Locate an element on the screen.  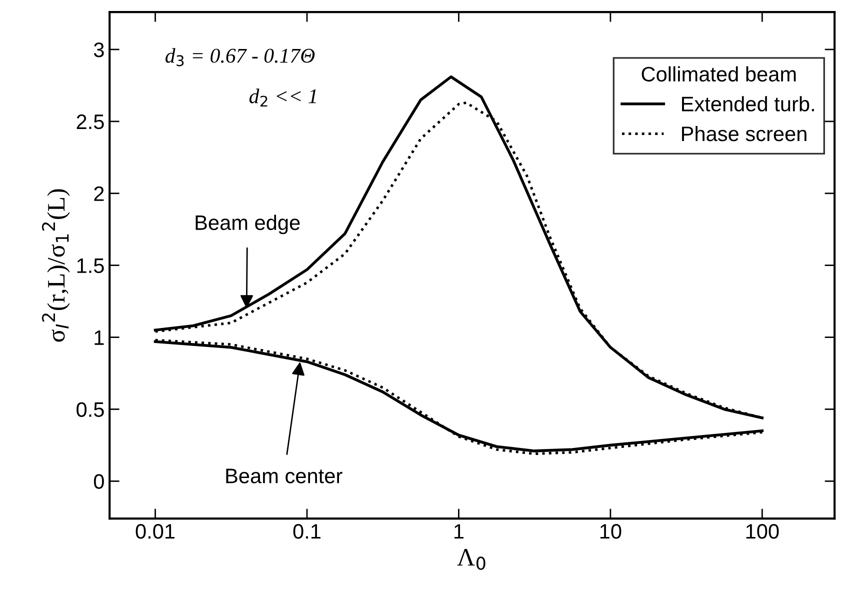
y-tick-label: 1.5 is located at coordinates (90, 266).